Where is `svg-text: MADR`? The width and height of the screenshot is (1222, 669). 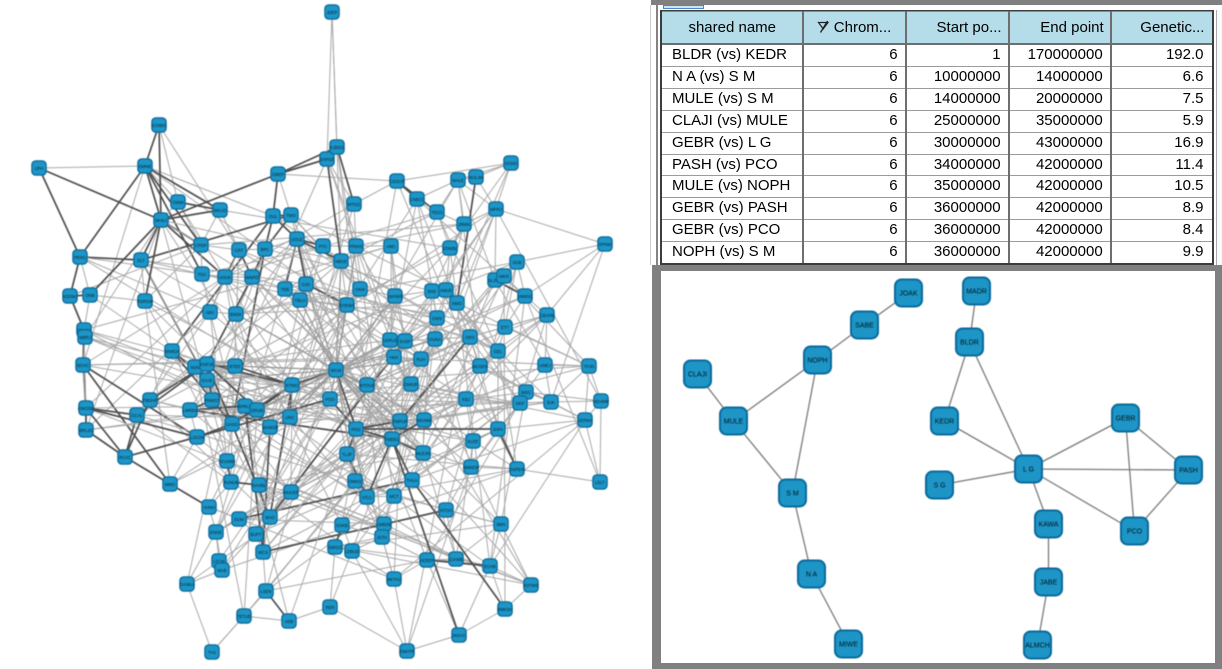 svg-text: MADR is located at coordinates (976, 291).